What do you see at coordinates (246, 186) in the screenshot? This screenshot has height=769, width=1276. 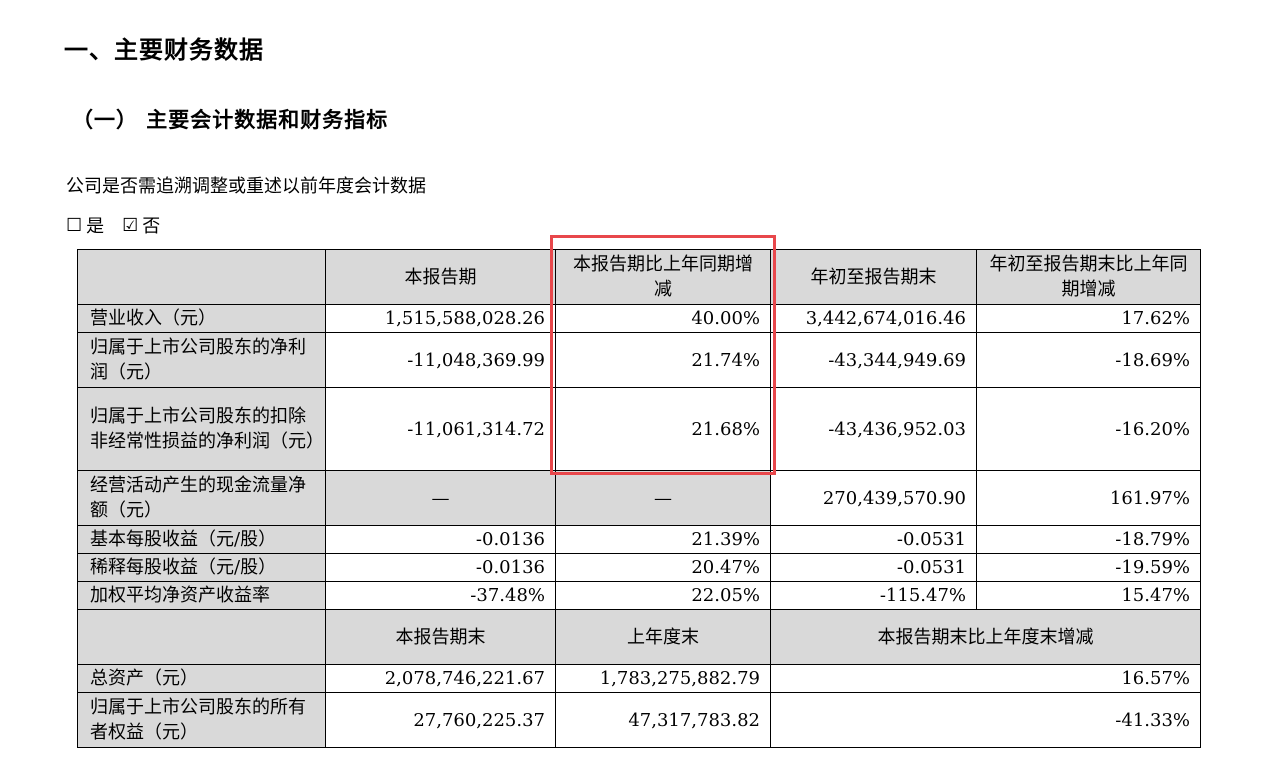 I see `restatement-question: 公司是否需追溯调整或重述以前年度会计数据` at bounding box center [246, 186].